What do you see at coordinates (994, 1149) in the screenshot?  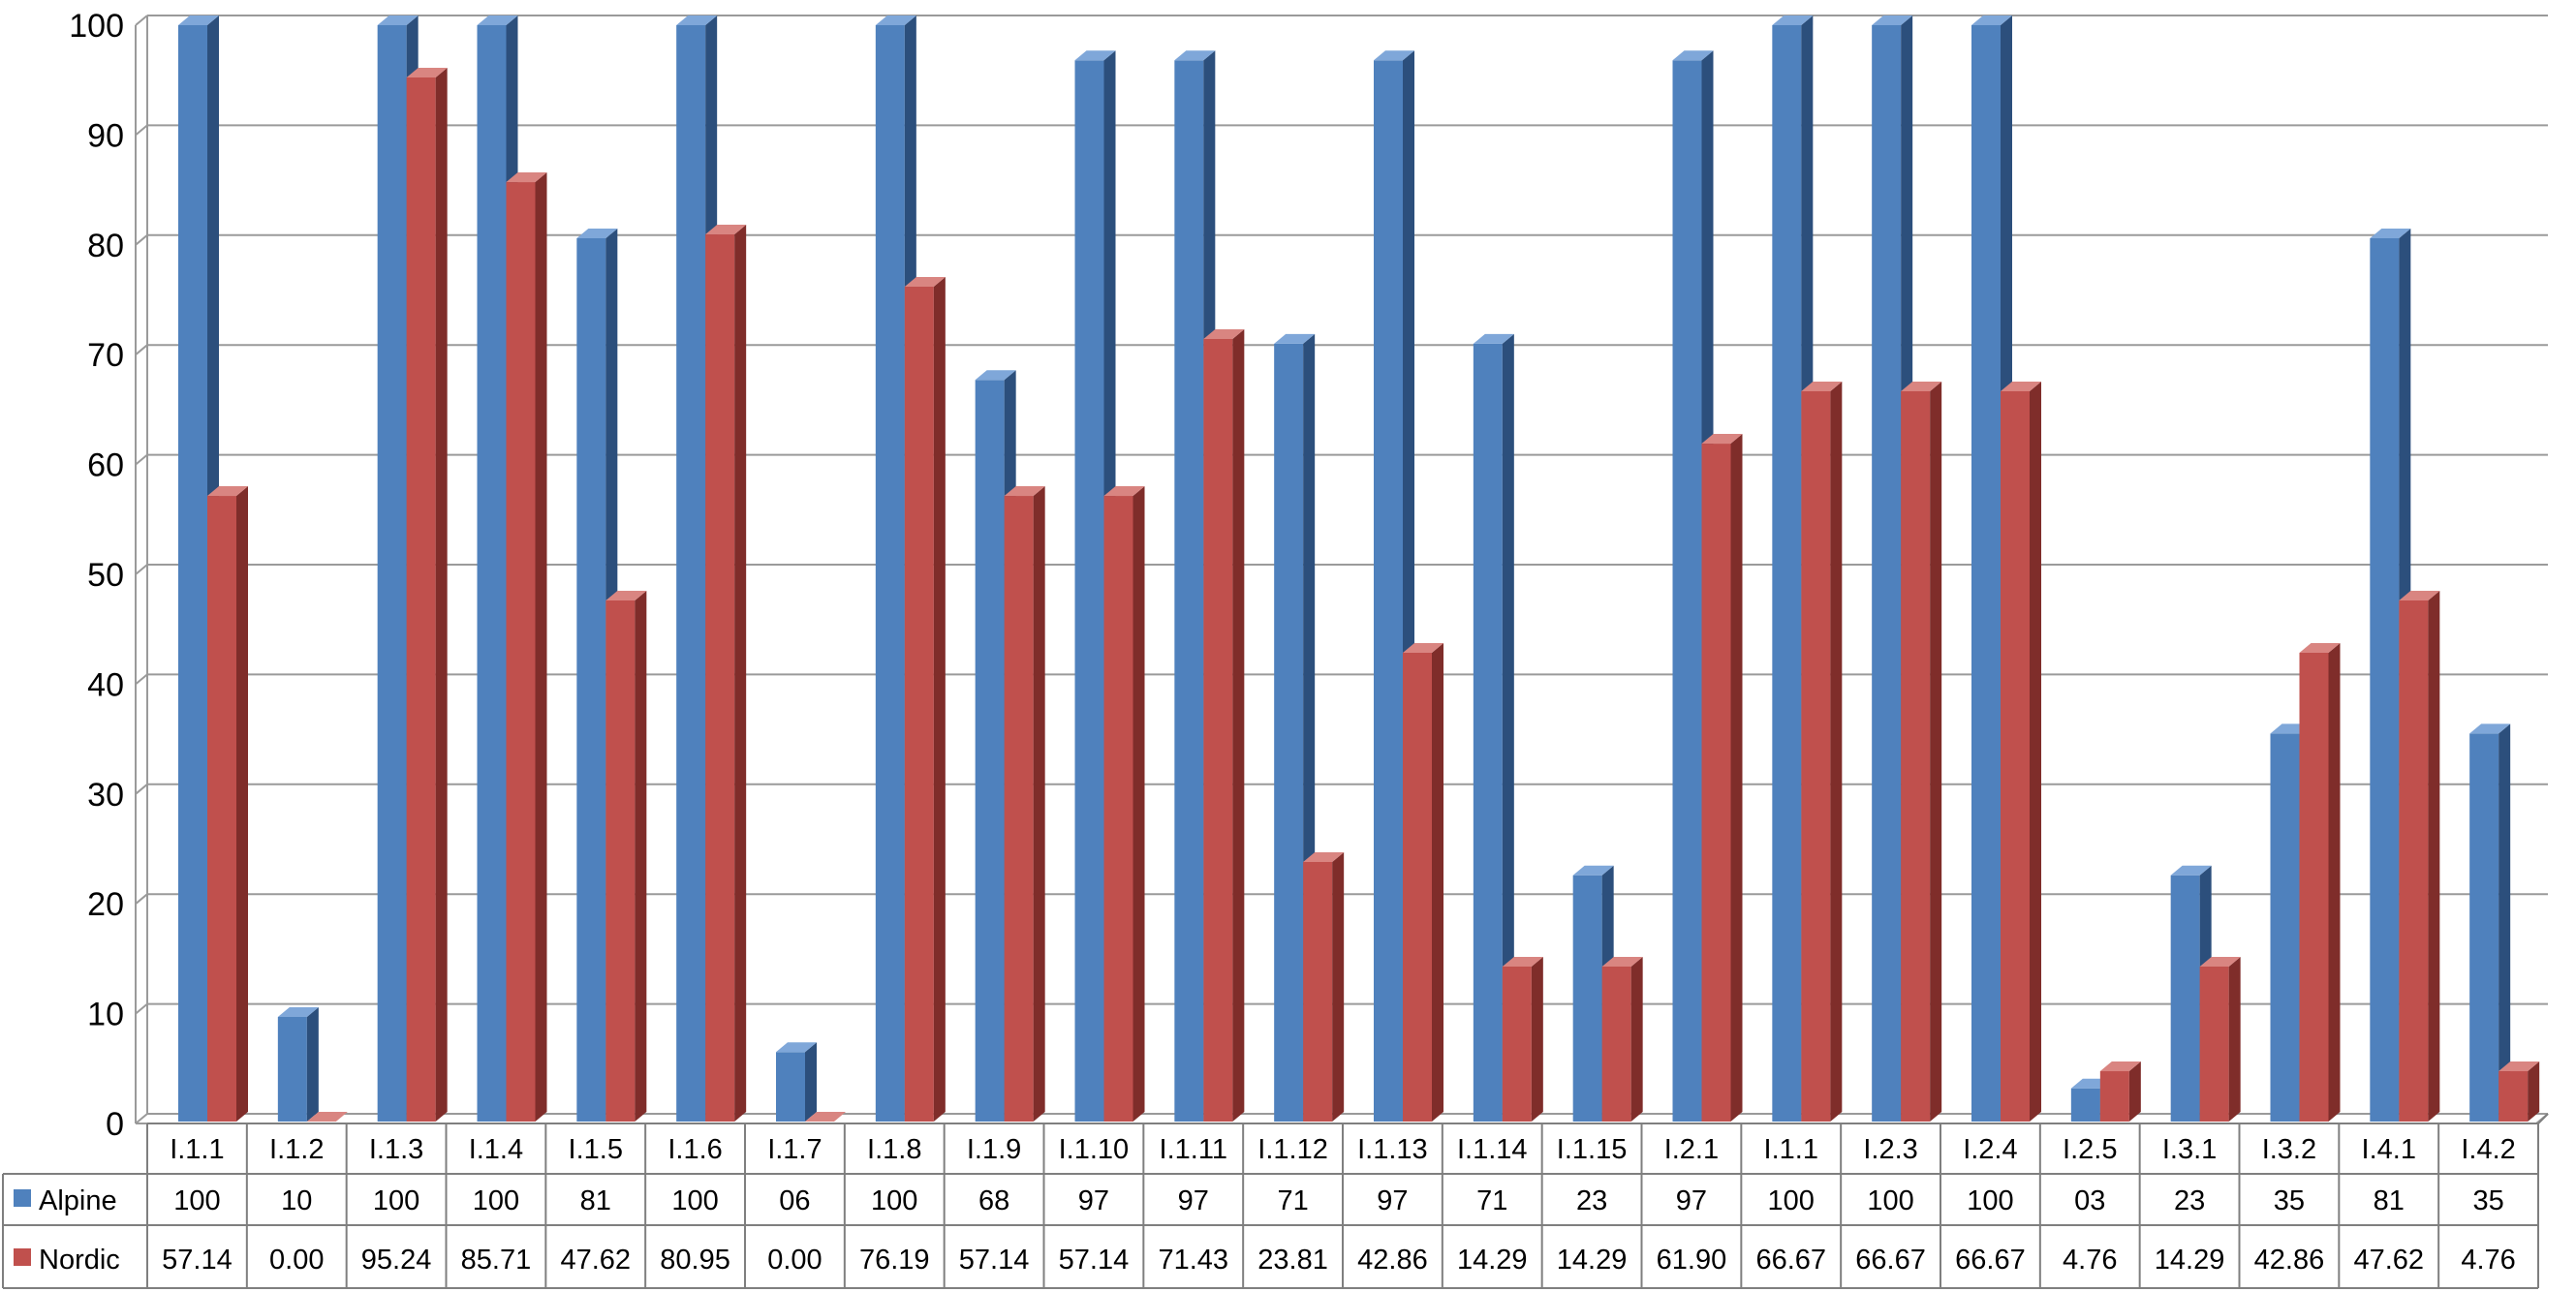 I see `x-tick-label: I.1.9` at bounding box center [994, 1149].